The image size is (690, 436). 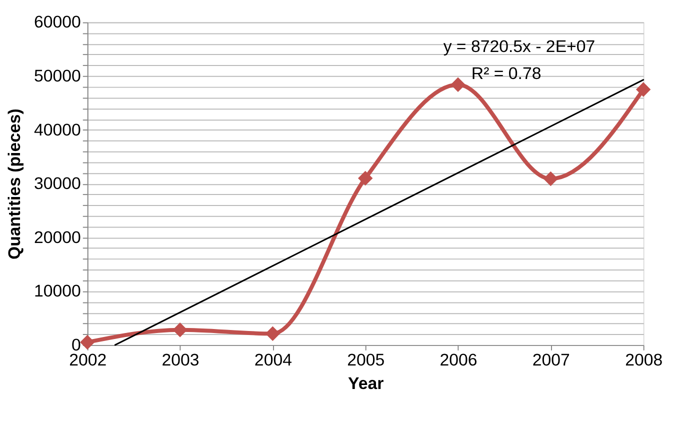 I want to click on x-tick-label: 2008, so click(x=644, y=360).